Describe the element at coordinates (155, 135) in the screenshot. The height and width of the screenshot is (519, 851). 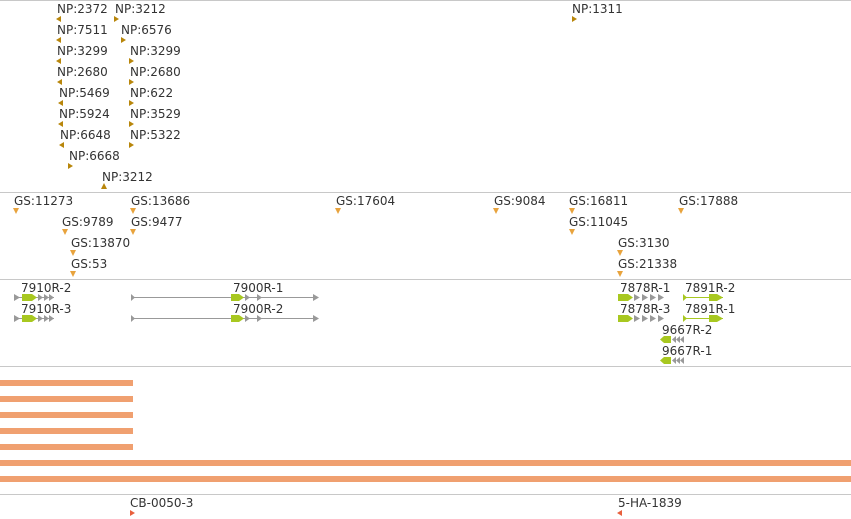
I see `np-label: NP:5322` at that location.